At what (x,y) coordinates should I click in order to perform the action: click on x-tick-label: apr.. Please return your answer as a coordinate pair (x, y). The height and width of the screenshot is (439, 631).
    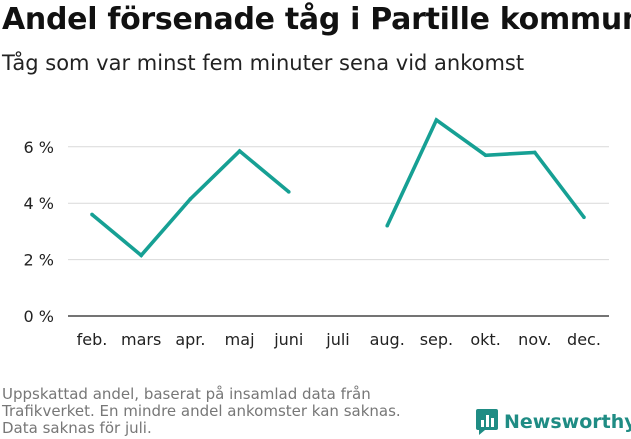
    Looking at the image, I should click on (190, 339).